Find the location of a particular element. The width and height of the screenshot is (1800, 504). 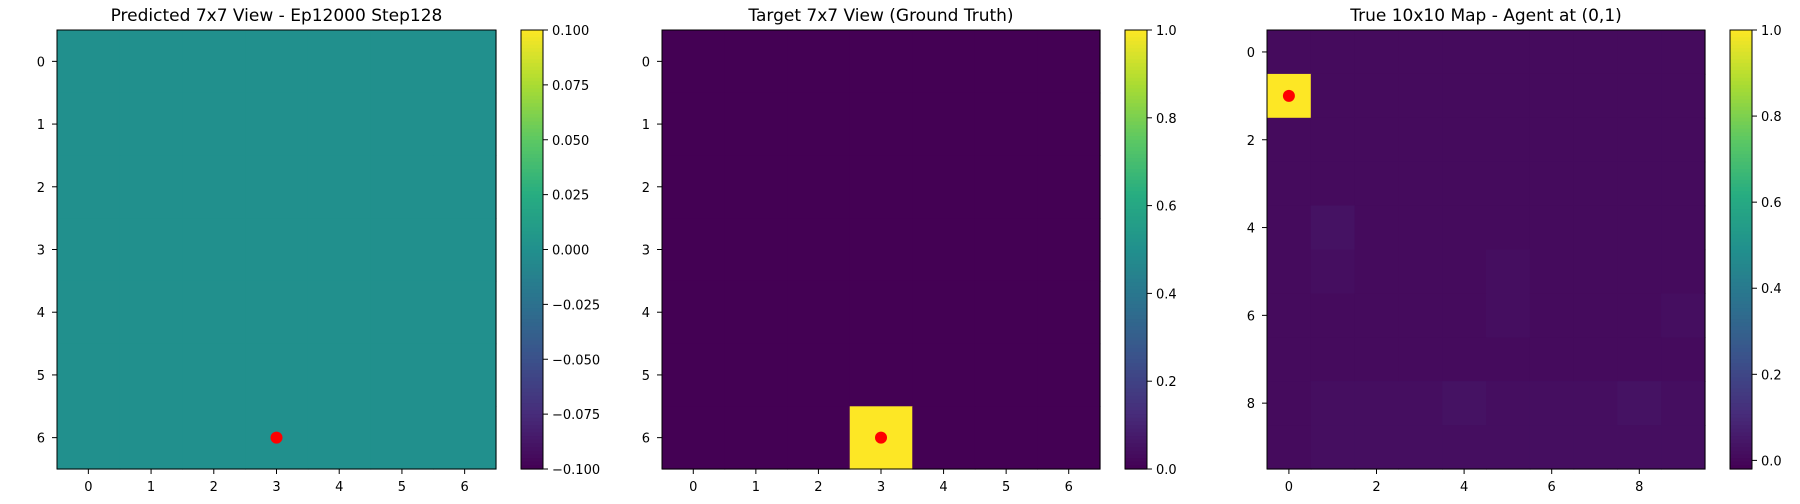

x-tick-label: 4 is located at coordinates (1464, 487).